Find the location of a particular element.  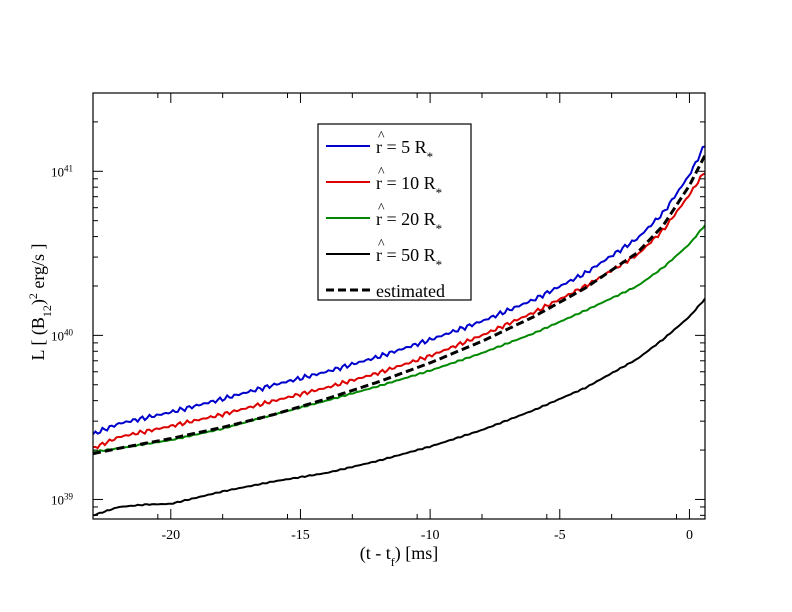

x-tick-label: -15 is located at coordinates (300, 535).